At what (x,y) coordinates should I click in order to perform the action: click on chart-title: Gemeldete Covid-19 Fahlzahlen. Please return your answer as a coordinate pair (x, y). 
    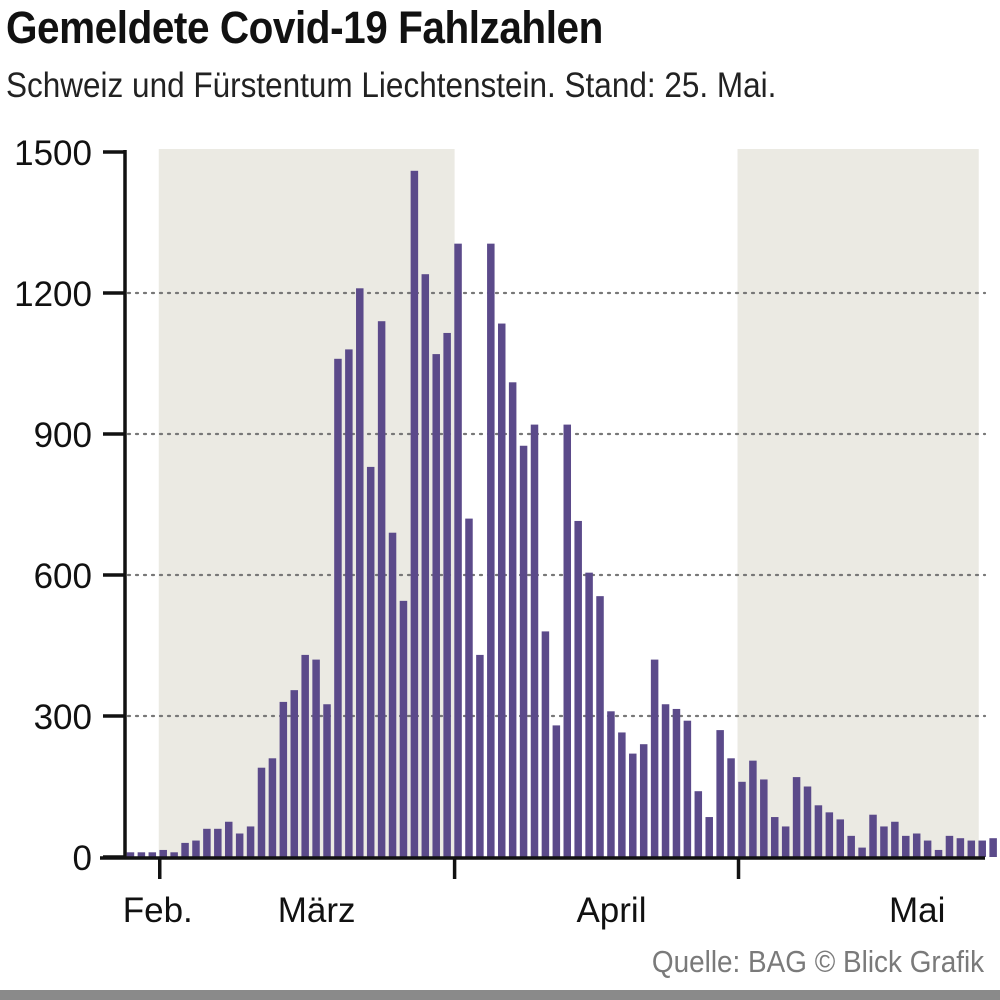
    Looking at the image, I should click on (304, 27).